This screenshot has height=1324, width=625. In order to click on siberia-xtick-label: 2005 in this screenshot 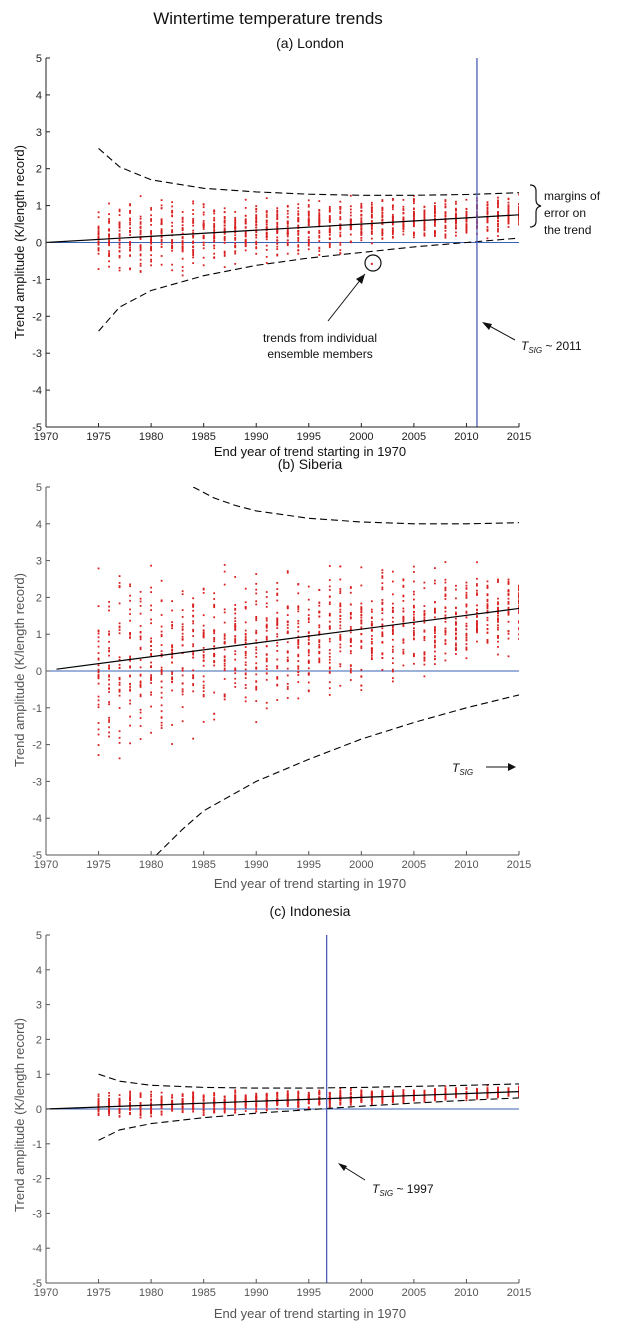, I will do `click(414, 865)`.